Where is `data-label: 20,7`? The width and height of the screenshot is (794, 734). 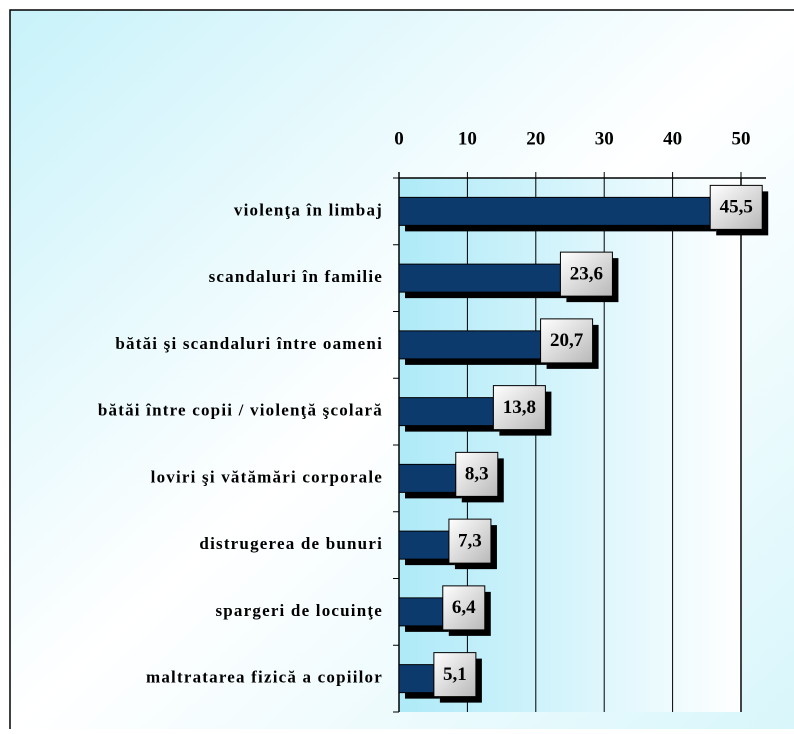
data-label: 20,7 is located at coordinates (567, 340).